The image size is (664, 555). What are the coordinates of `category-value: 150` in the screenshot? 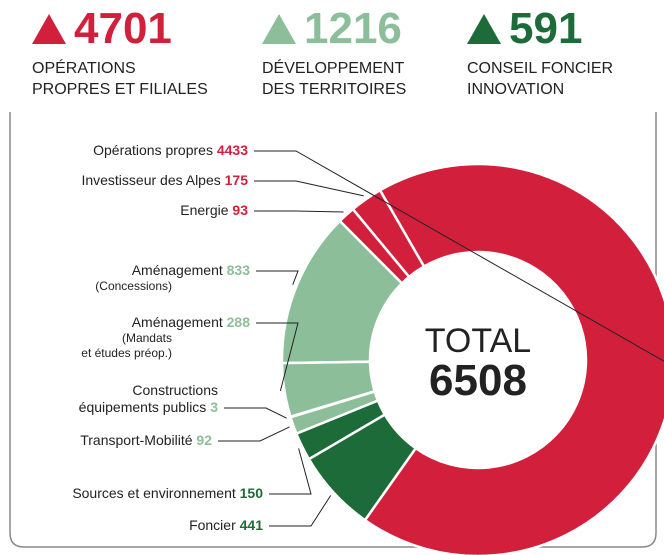 It's located at (251, 493).